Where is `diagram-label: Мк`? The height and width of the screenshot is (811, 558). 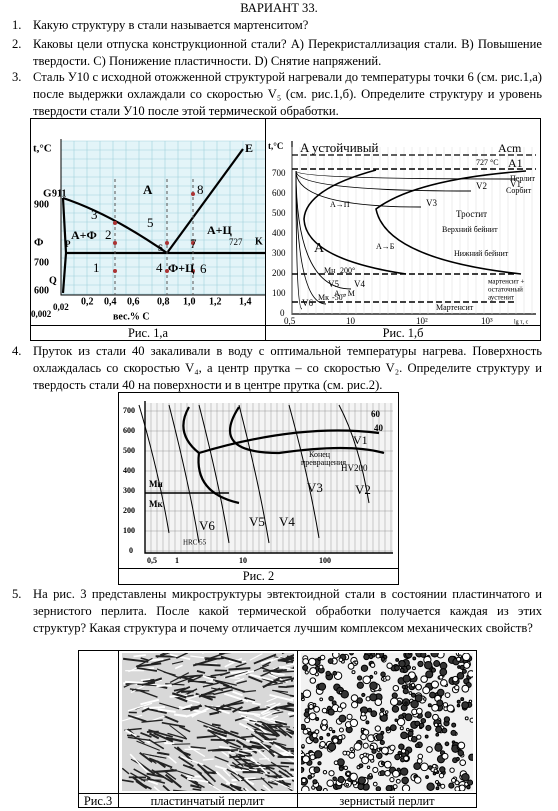
diagram-label: Мк is located at coordinates (323, 297).